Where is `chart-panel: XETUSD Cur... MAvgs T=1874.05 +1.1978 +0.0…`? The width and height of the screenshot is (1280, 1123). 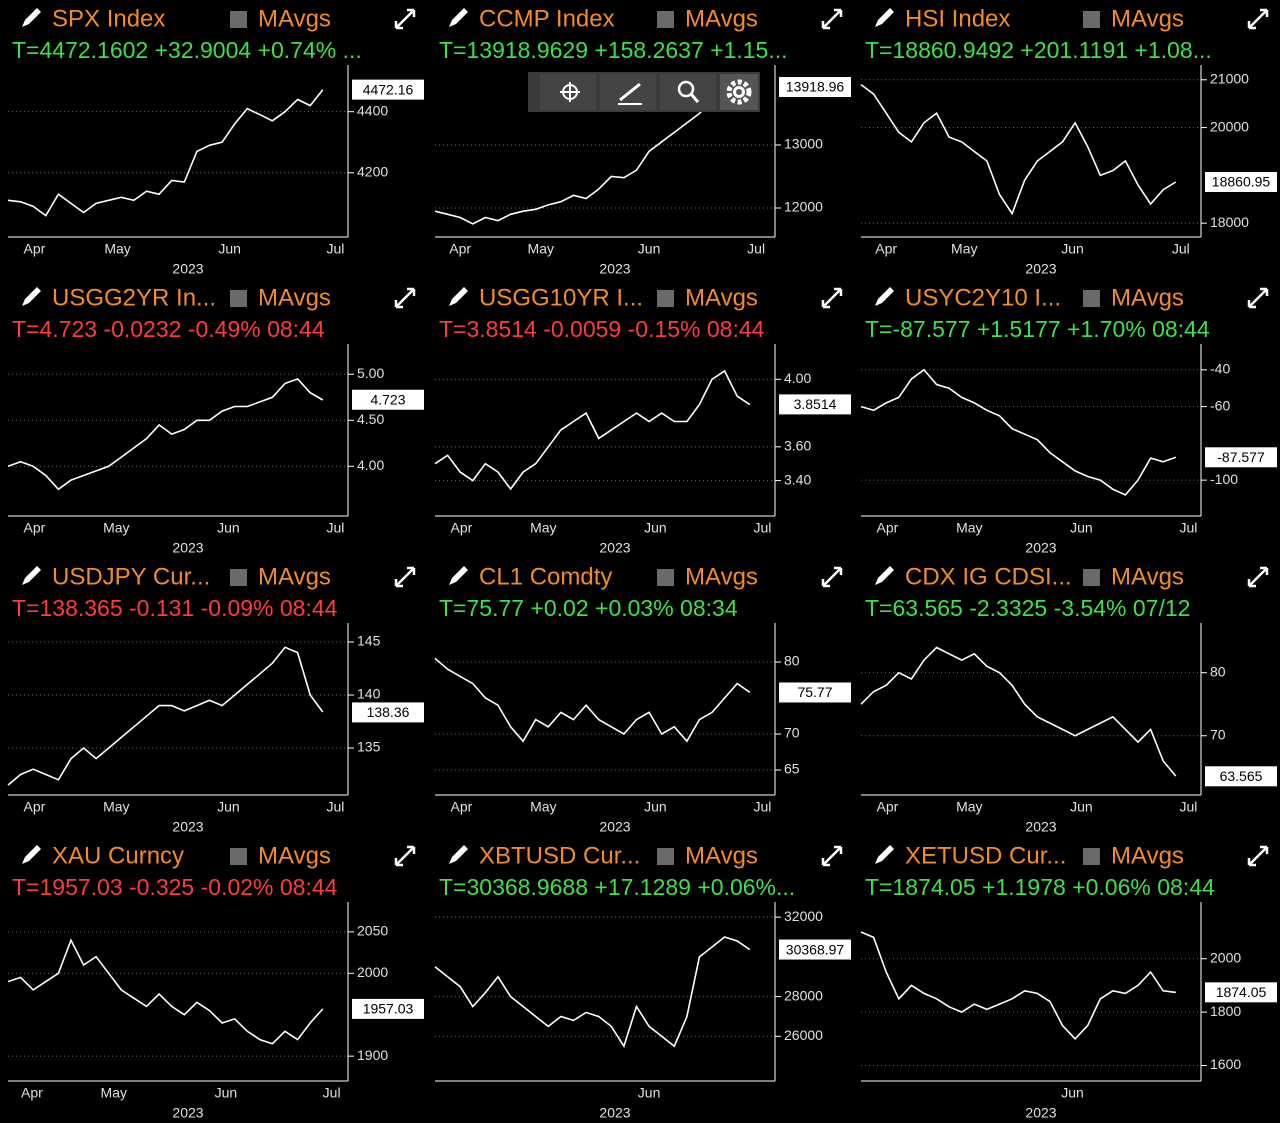
chart-panel: XETUSD Cur... MAvgs T=1874.05 +1.1978 +0.0… is located at coordinates (1068, 981).